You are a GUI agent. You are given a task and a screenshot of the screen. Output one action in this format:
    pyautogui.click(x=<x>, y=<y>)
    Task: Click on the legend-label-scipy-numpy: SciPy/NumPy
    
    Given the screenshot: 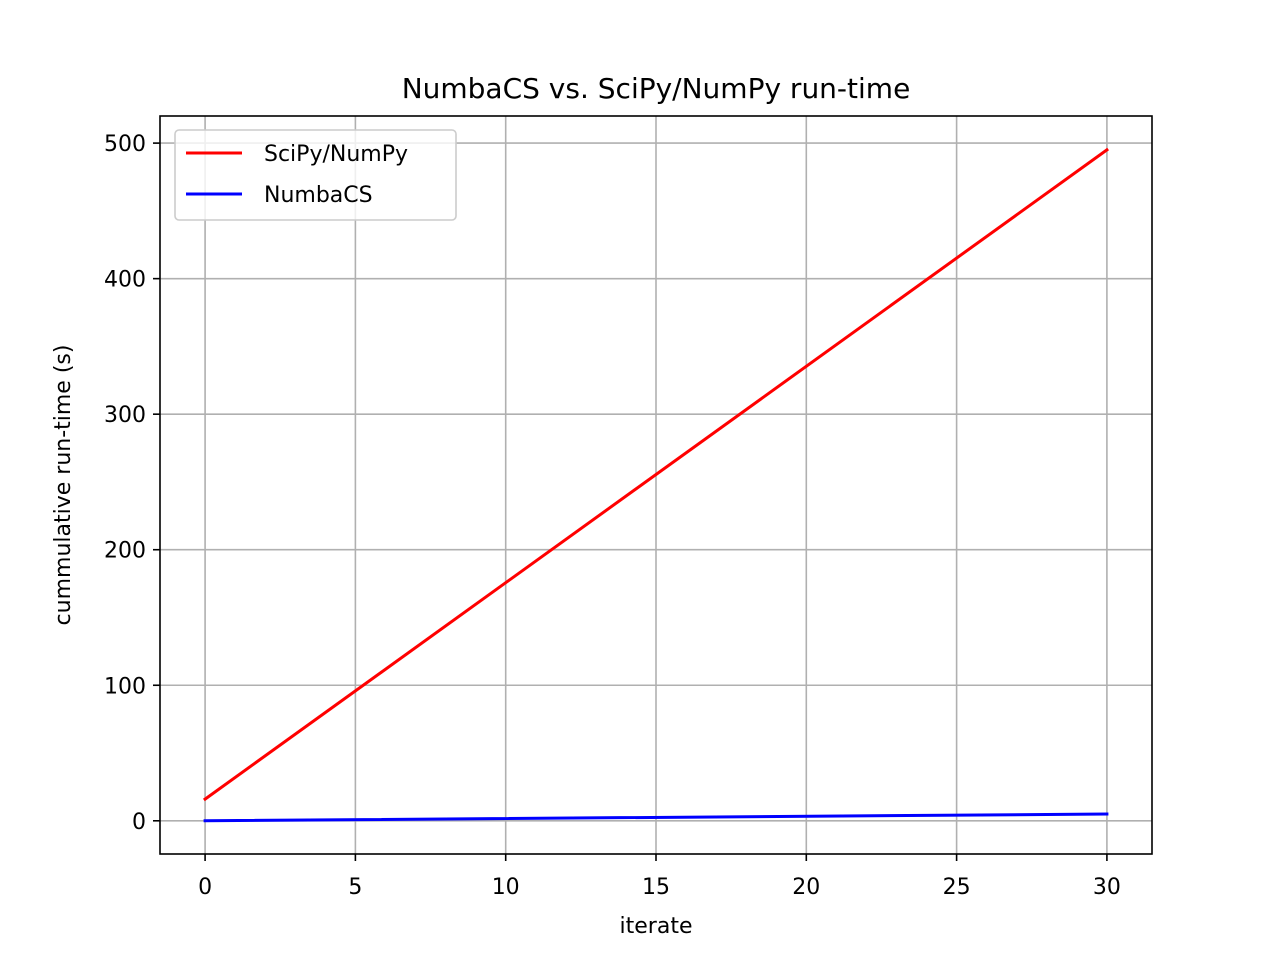 What is the action you would take?
    pyautogui.click(x=336, y=154)
    